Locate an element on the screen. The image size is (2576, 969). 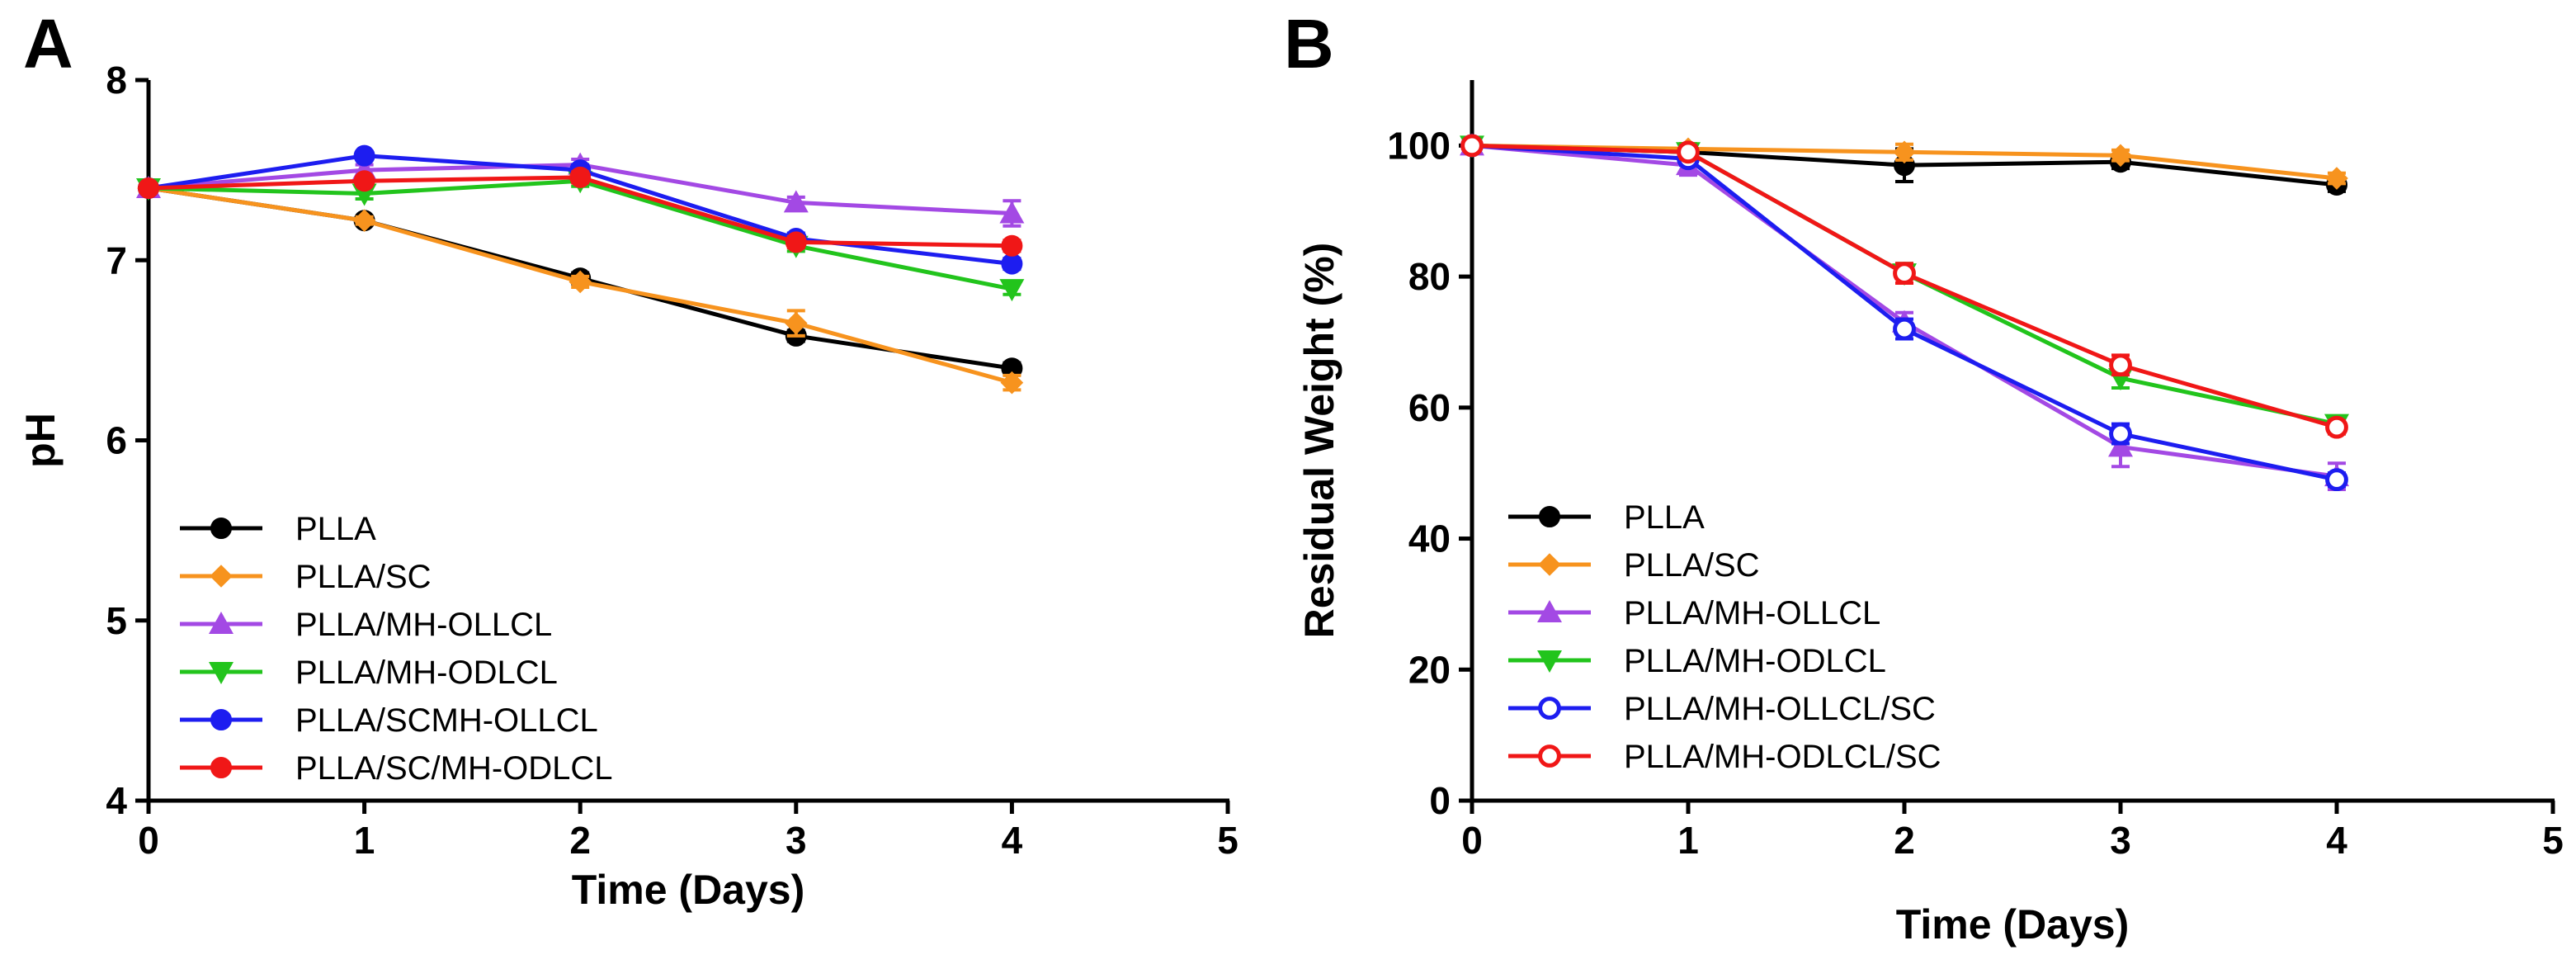
y-axis-title: pH is located at coordinates (40, 440).